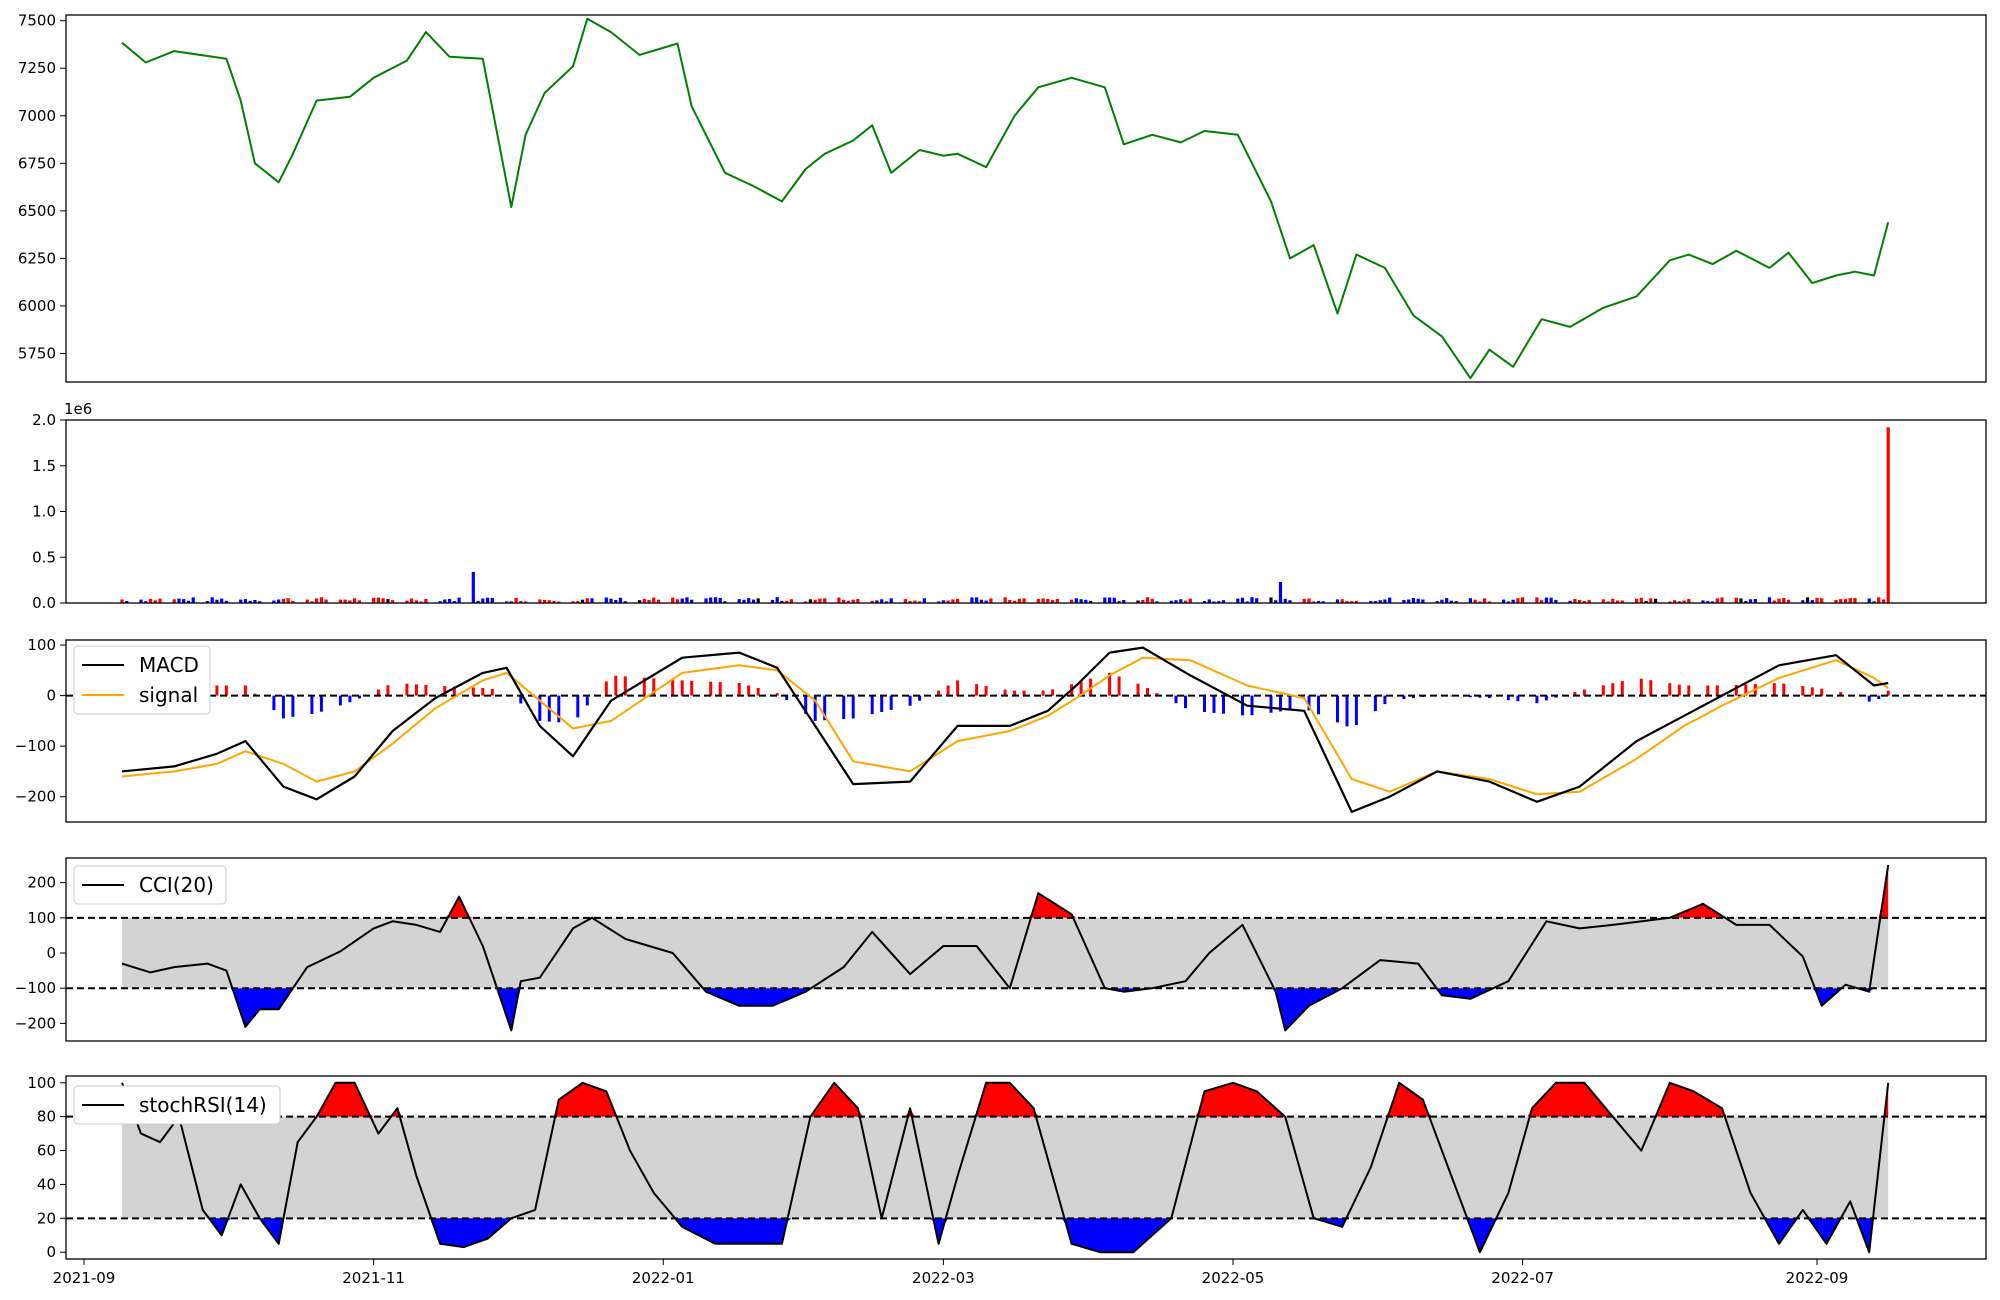 This screenshot has width=2000, height=1300. Describe the element at coordinates (37, 306) in the screenshot. I see `price-ytick-label: 6000` at that location.